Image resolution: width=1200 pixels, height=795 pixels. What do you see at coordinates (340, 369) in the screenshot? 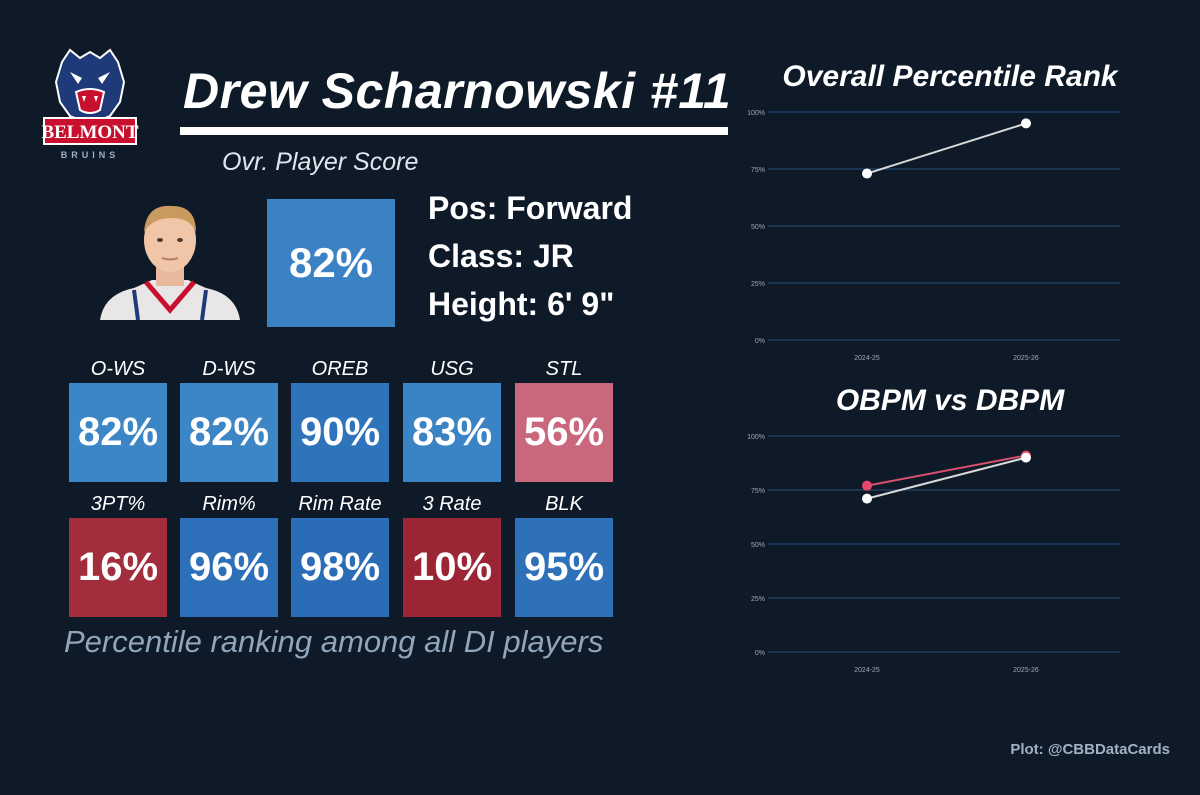
I see `stat-label: OREB` at bounding box center [340, 369].